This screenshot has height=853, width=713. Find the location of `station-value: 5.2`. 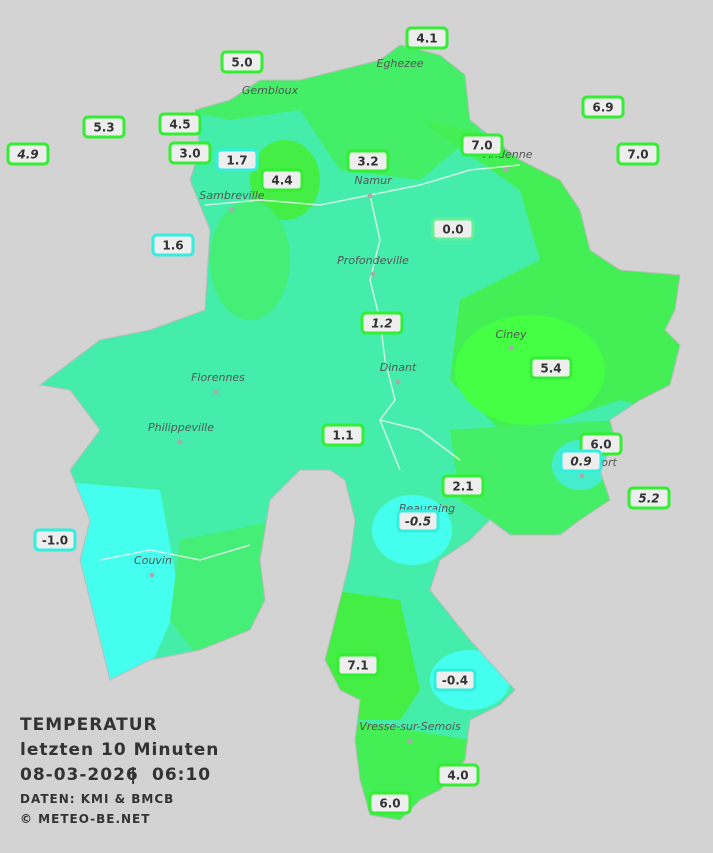

station-value: 5.2 is located at coordinates (648, 499).